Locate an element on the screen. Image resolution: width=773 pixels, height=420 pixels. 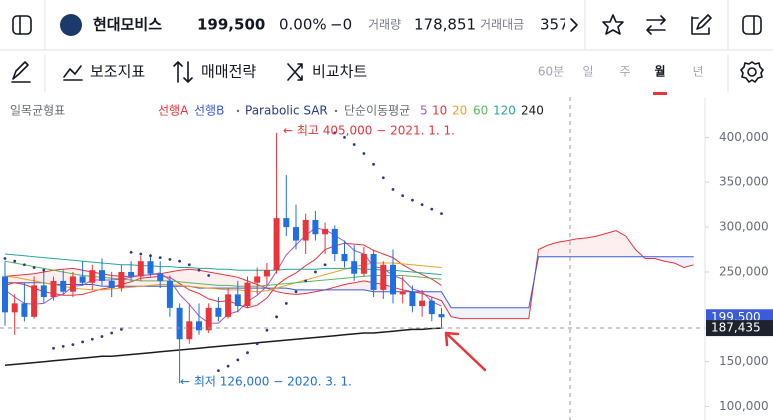
timeframe-button: 주 is located at coordinates (624, 72).